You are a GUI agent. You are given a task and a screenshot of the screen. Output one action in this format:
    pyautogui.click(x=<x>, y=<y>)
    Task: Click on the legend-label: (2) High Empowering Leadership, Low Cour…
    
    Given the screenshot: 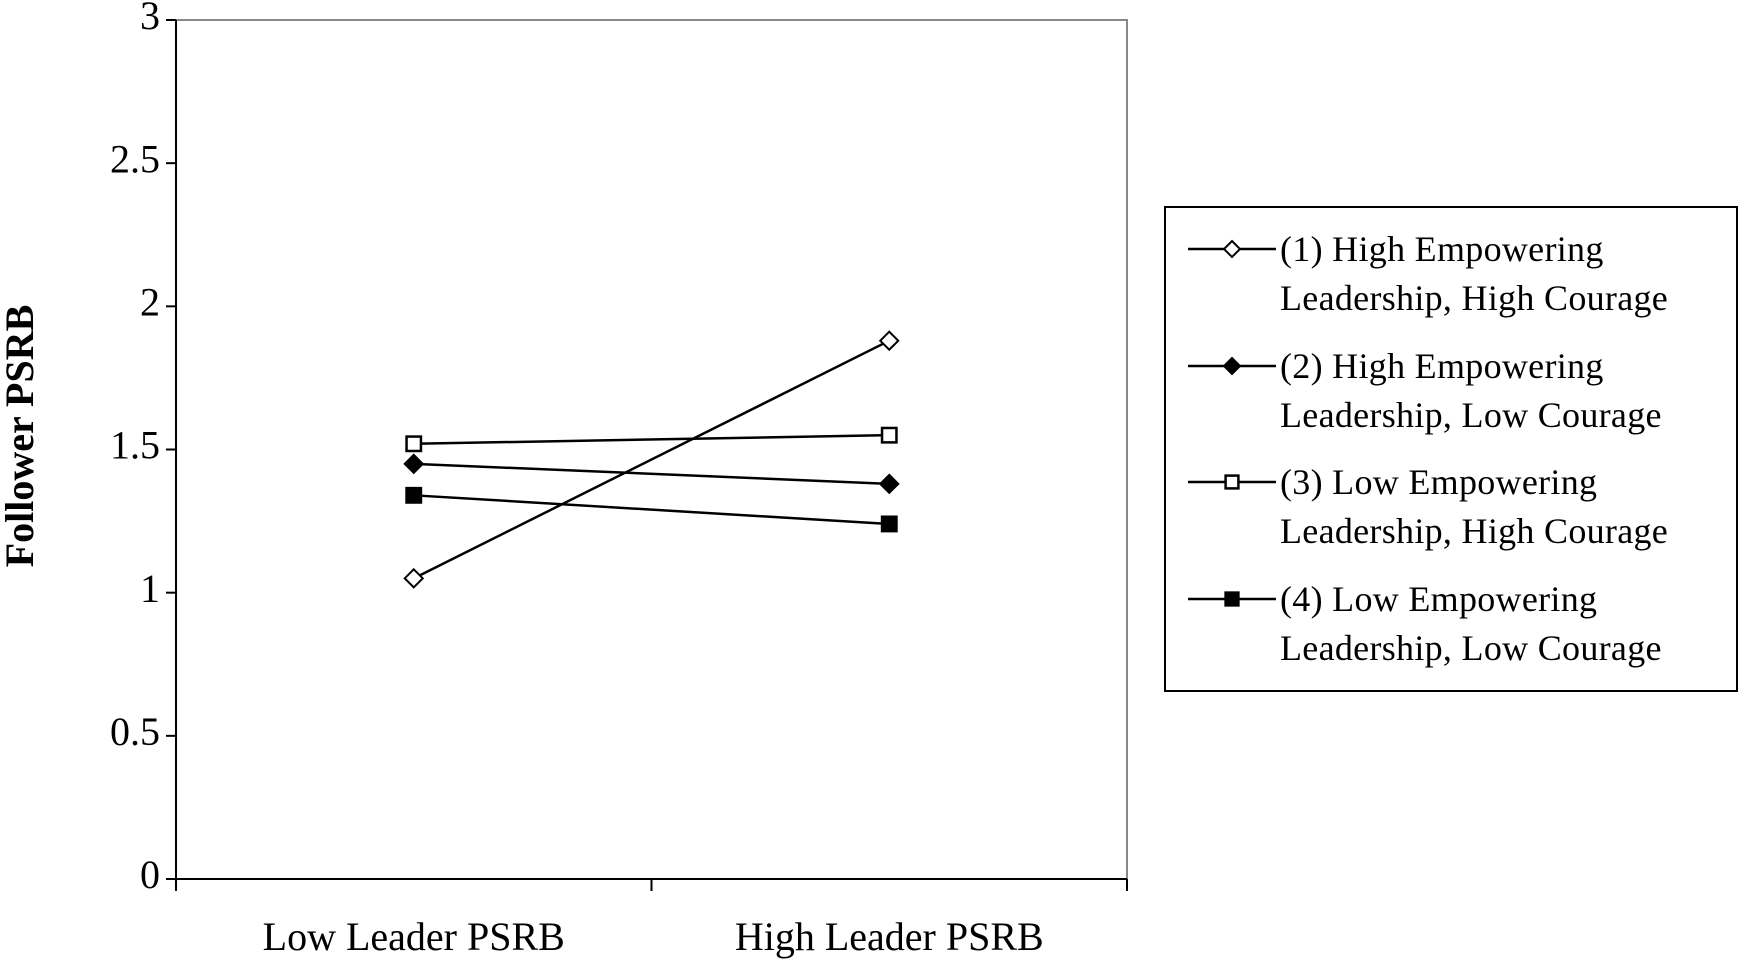 What is the action you would take?
    pyautogui.click(x=1471, y=390)
    